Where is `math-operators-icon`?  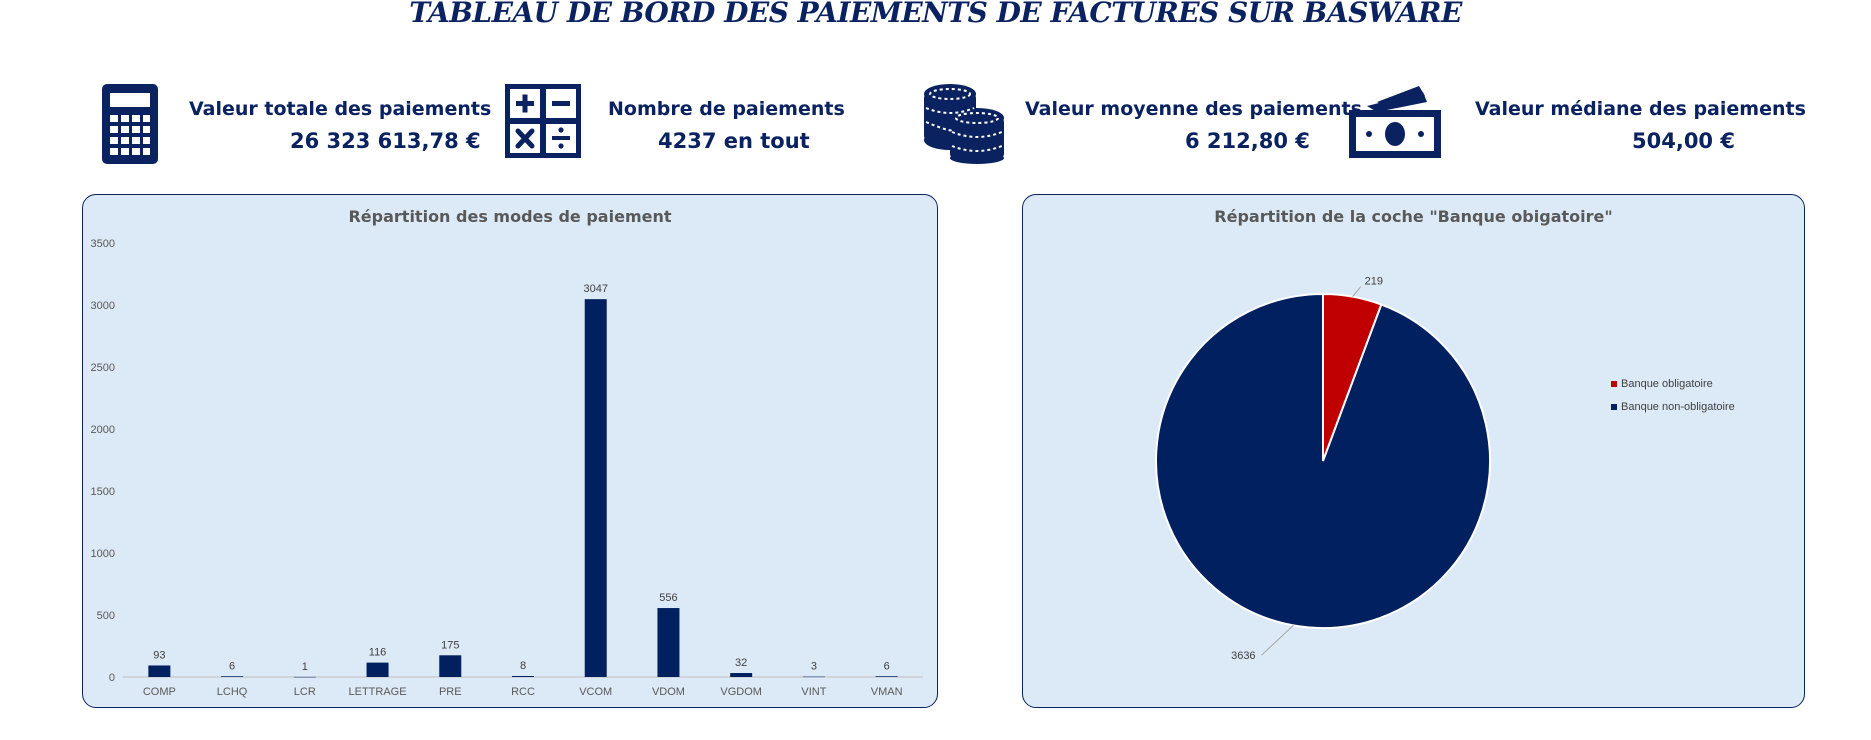
math-operators-icon is located at coordinates (543, 121).